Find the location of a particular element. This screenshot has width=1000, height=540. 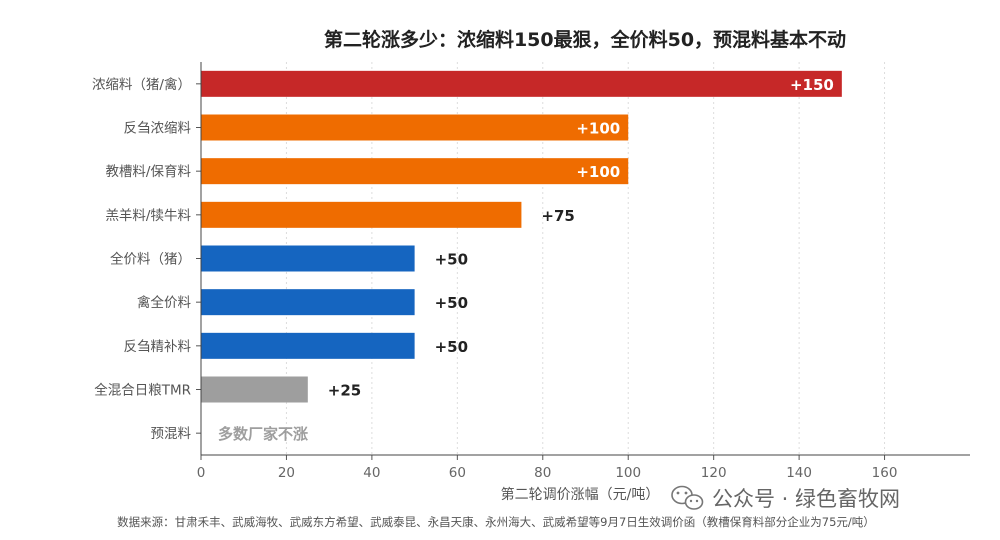

x-axis-title: 第二轮调价涨幅（元/吨） is located at coordinates (580, 494).